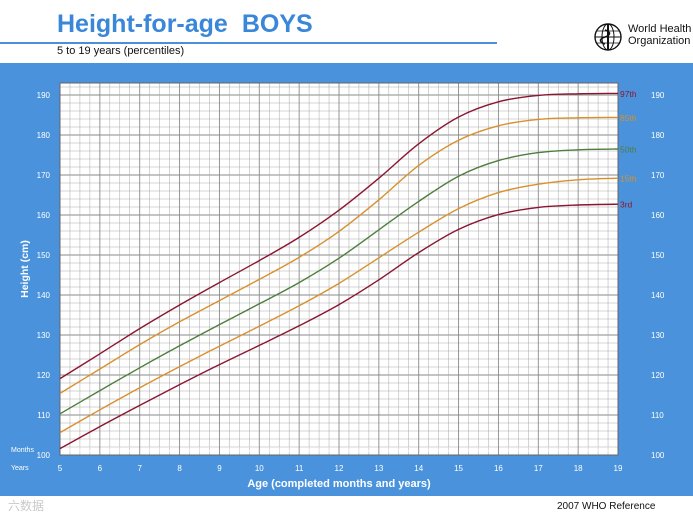  What do you see at coordinates (378, 468) in the screenshot?
I see `x-tick-label: 13` at bounding box center [378, 468].